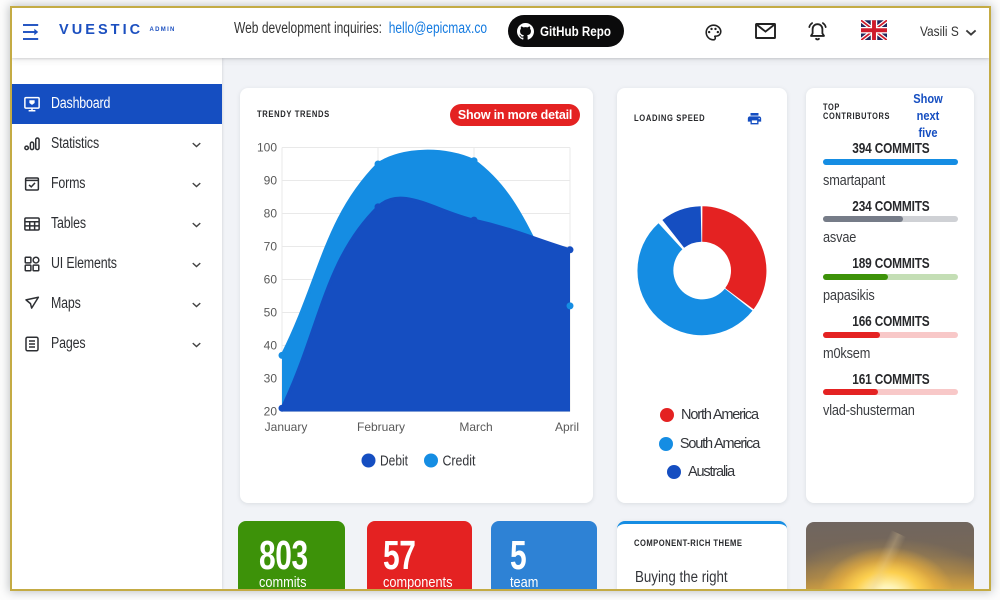  What do you see at coordinates (271, 312) in the screenshot?
I see `svg-text: 50` at bounding box center [271, 312].